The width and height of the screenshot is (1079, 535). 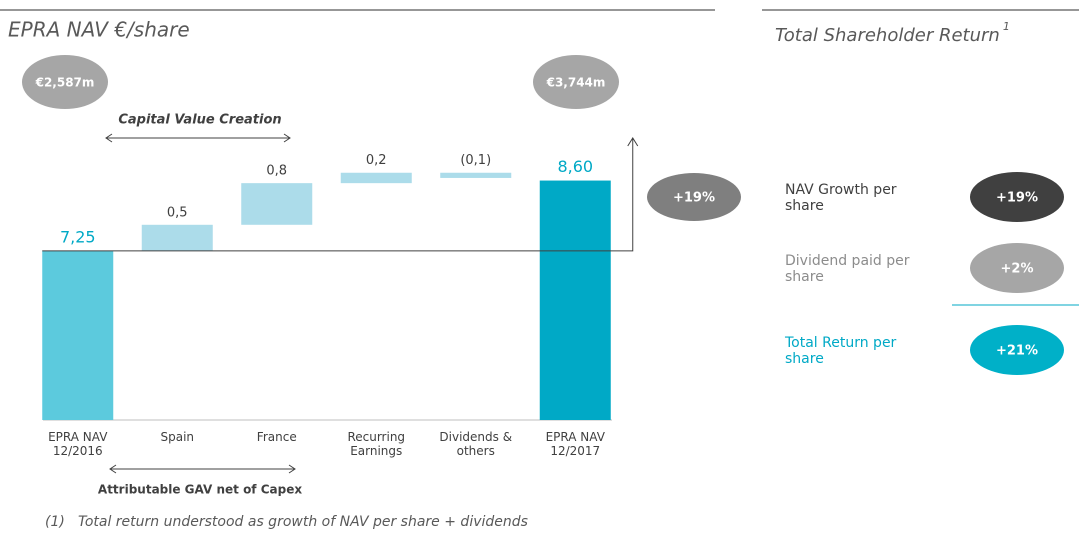 I want to click on value-label: 8,60, so click(x=575, y=166).